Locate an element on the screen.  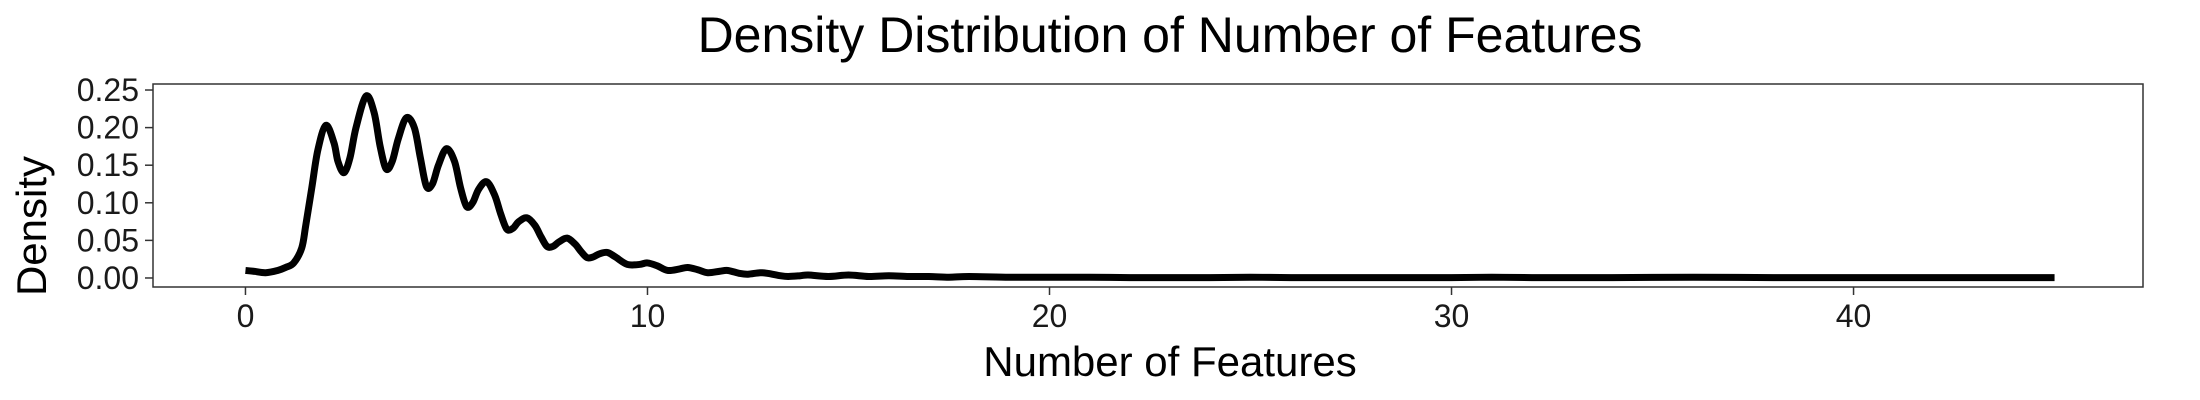
x-tick-label: 20 is located at coordinates (1050, 316).